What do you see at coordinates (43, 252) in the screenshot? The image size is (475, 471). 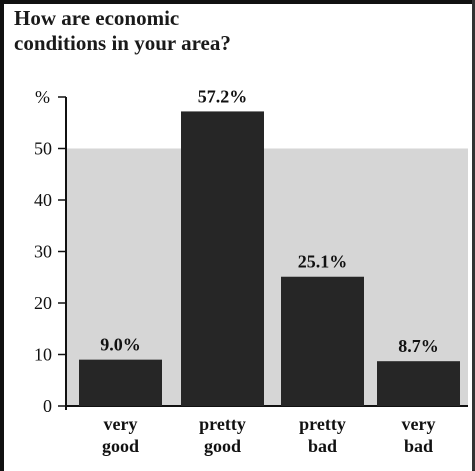 I see `y-tick-label-30: 30` at bounding box center [43, 252].